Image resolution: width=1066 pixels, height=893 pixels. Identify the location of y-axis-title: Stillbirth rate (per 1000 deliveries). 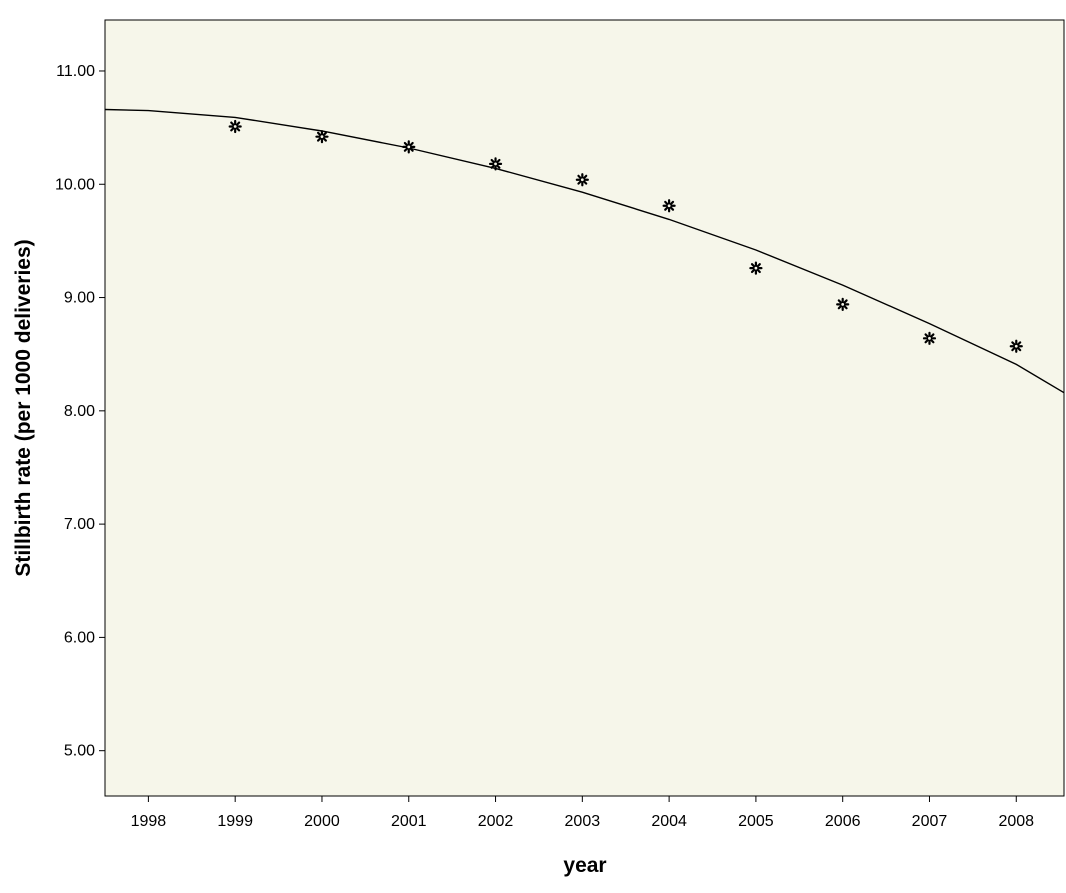
(23, 407).